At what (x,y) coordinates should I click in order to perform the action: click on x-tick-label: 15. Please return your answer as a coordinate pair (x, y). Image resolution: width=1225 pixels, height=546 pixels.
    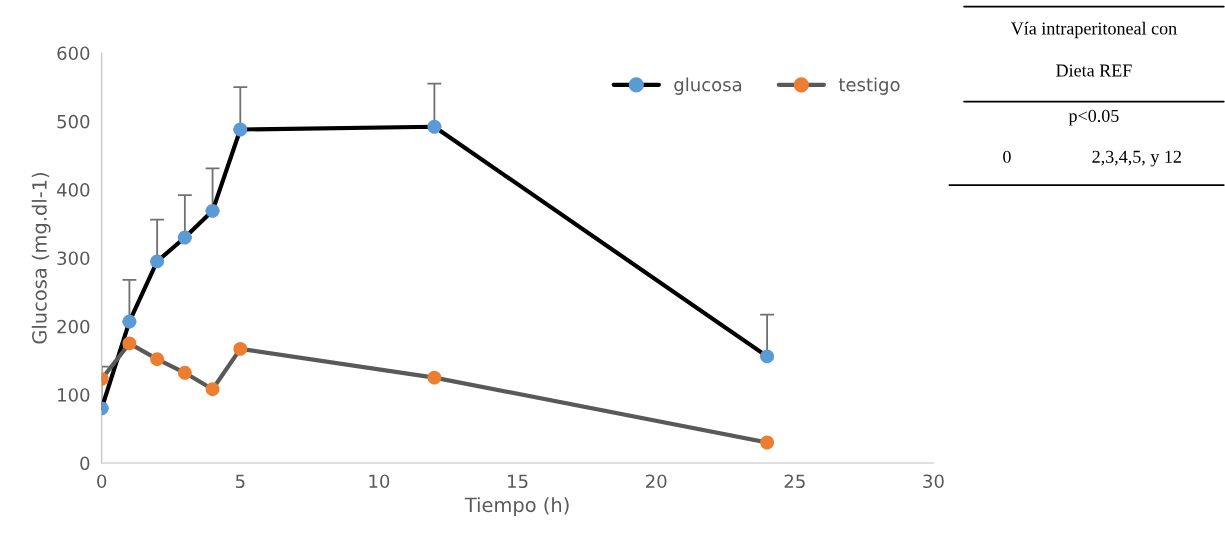
    Looking at the image, I should click on (518, 481).